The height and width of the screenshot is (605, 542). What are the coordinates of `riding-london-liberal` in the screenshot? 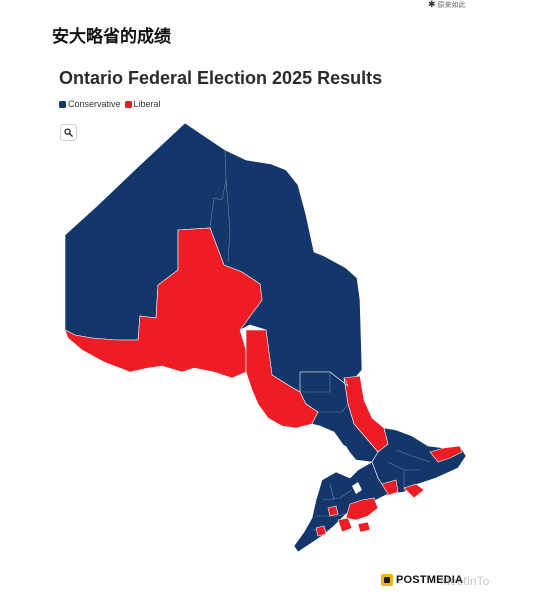 It's located at (321, 531).